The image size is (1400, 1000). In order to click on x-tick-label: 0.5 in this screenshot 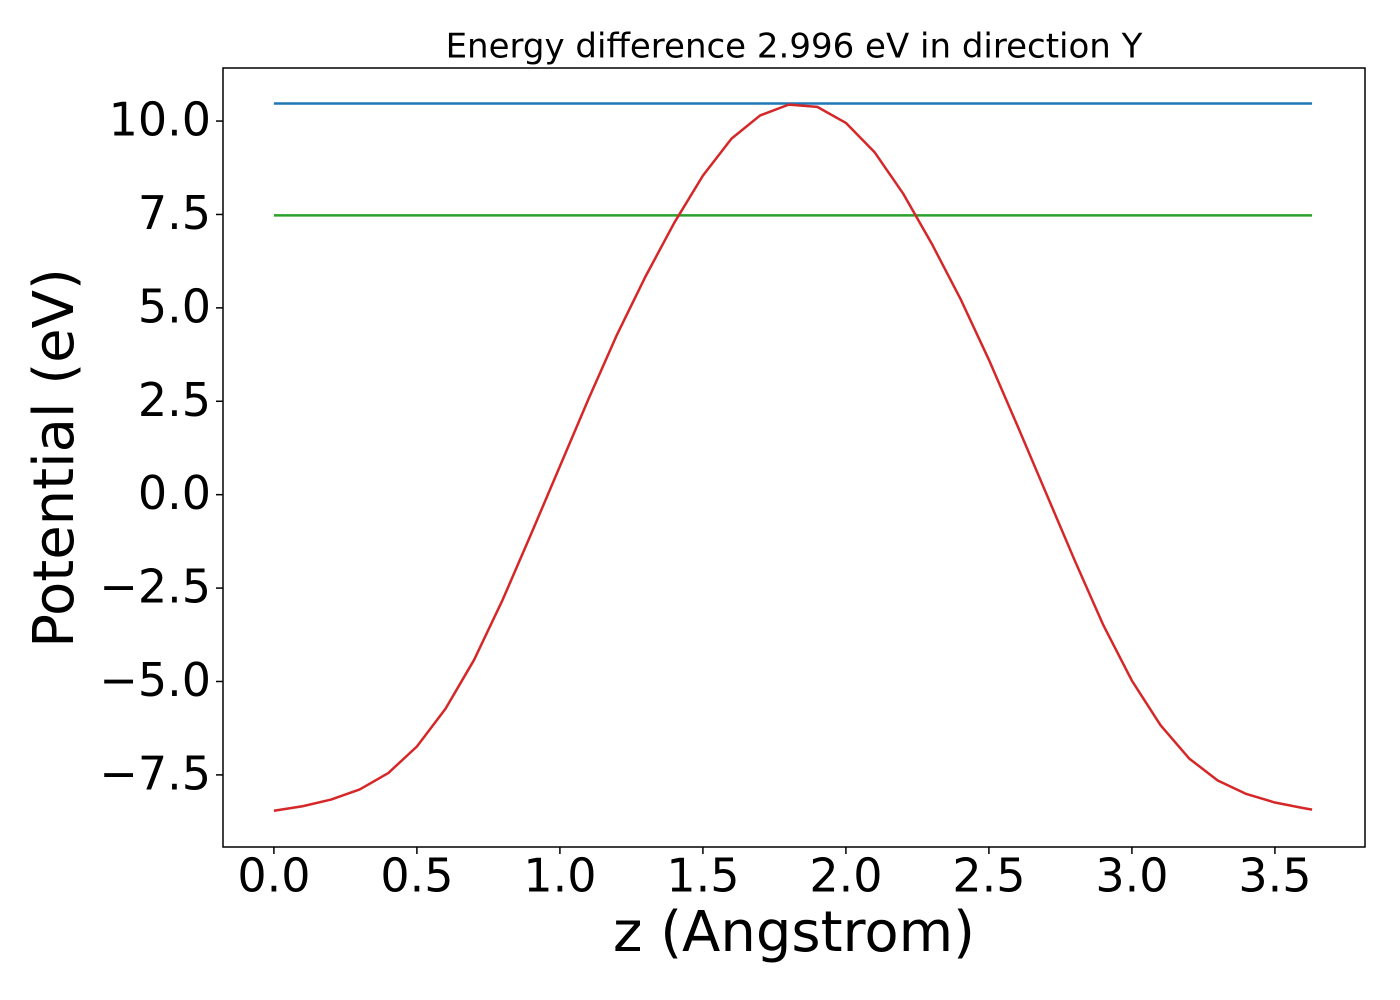, I will do `click(416, 876)`.